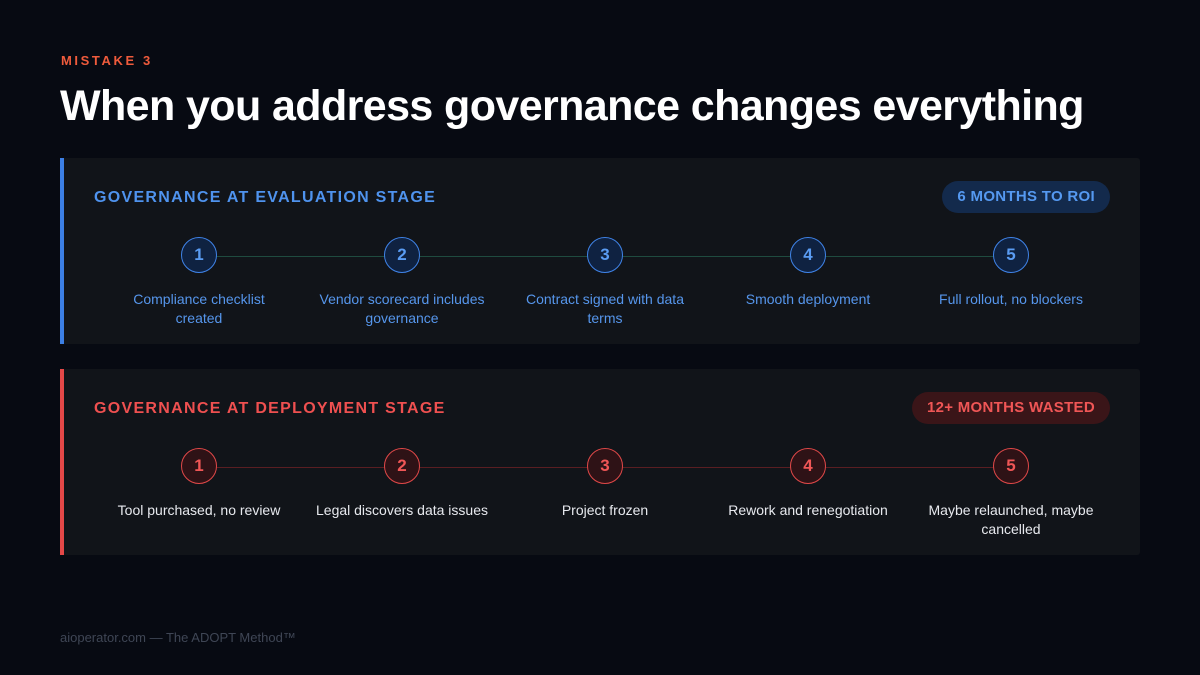  I want to click on step-label: Vendor scorecard includes governance, so click(402, 308).